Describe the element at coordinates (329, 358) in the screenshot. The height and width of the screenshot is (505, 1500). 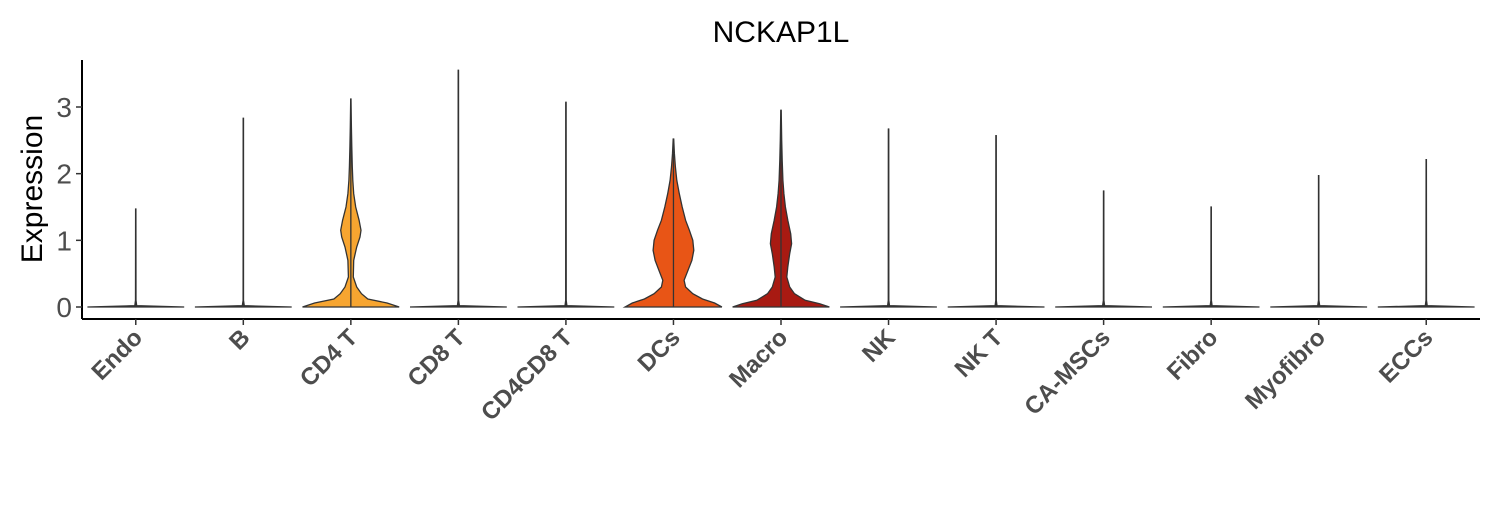
I see `x-tick-label: CD4 T` at that location.